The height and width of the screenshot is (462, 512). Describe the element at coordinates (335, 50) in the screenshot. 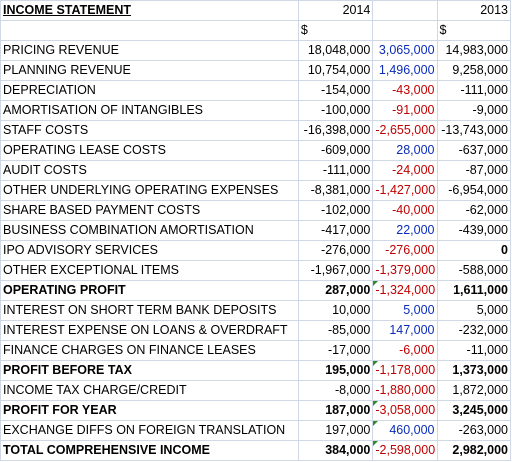

I see `value-2014: 18,048,000` at that location.